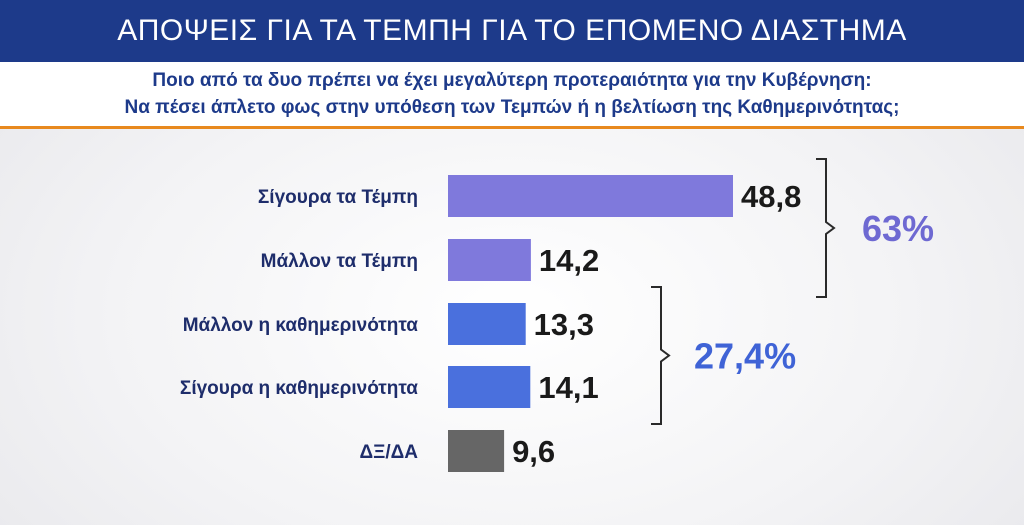 Image resolution: width=1024 pixels, height=525 pixels. What do you see at coordinates (339, 261) in the screenshot?
I see `category-label-2: Μάλλον τα Τέμπη` at bounding box center [339, 261].